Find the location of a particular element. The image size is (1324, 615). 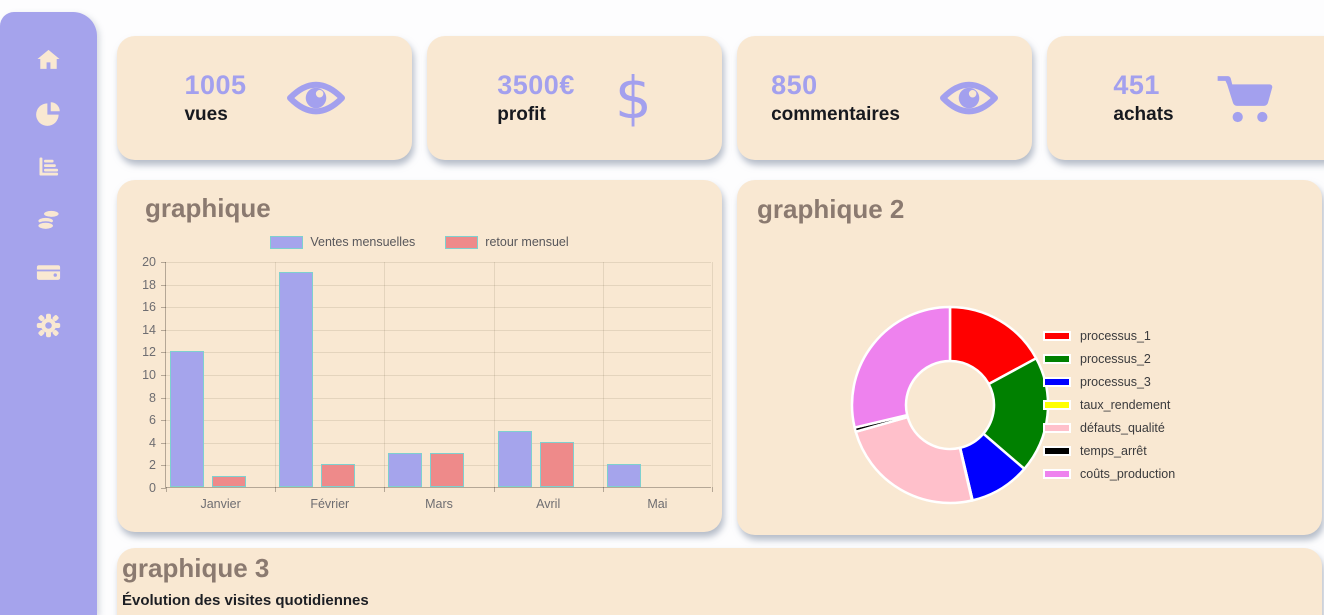

sidebar-item-home is located at coordinates (49, 63).